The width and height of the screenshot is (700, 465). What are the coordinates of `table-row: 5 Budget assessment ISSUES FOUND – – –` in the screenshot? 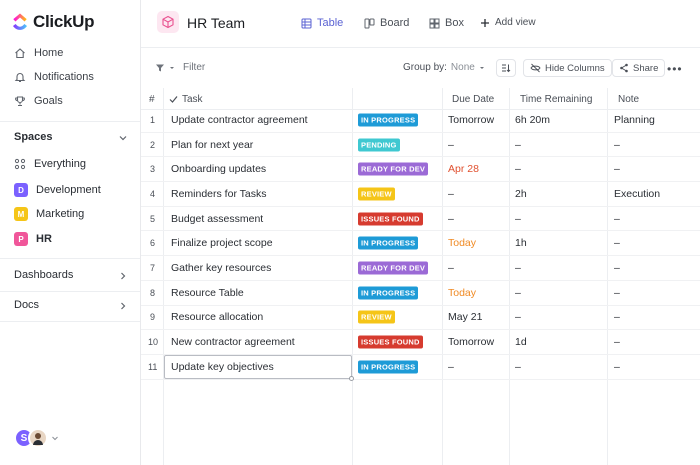 It's located at (420, 219).